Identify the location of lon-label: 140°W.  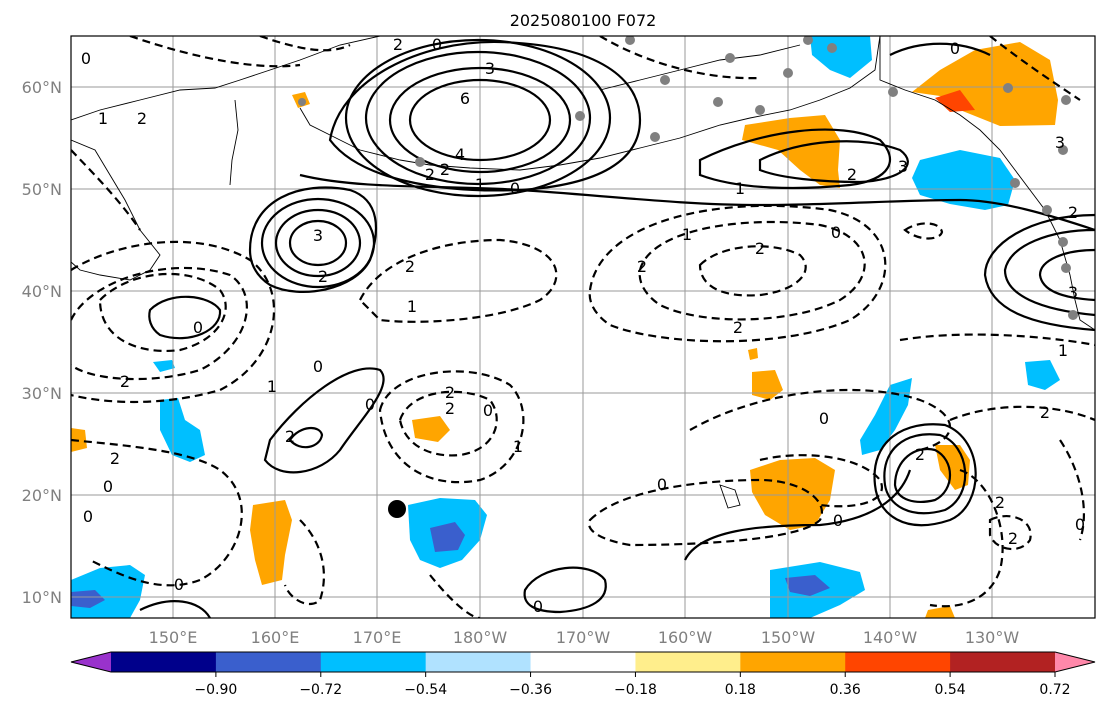
(890, 637).